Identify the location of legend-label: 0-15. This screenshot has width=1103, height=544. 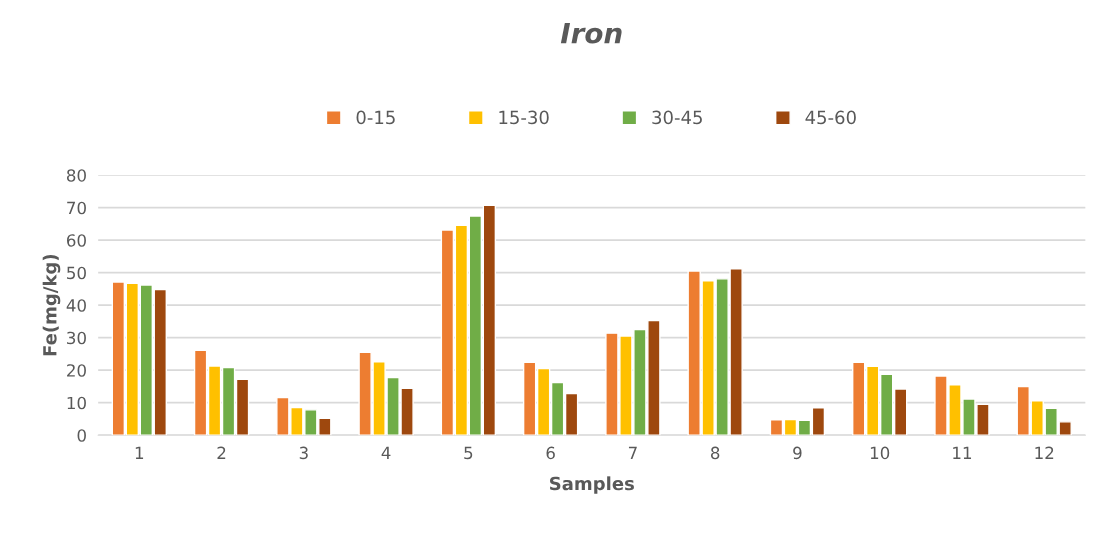
(375, 117).